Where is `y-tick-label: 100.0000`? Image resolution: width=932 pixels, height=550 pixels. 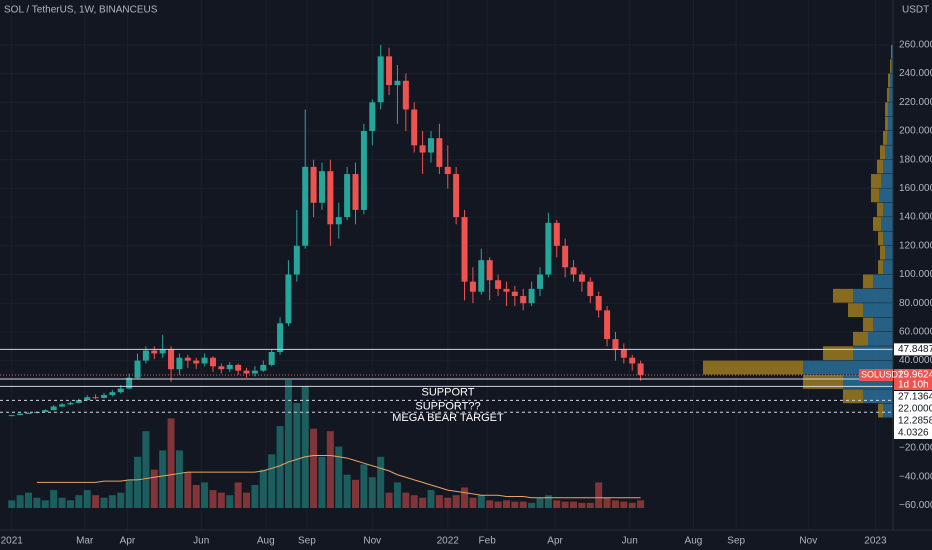
y-tick-label: 100.0000 is located at coordinates (915, 274).